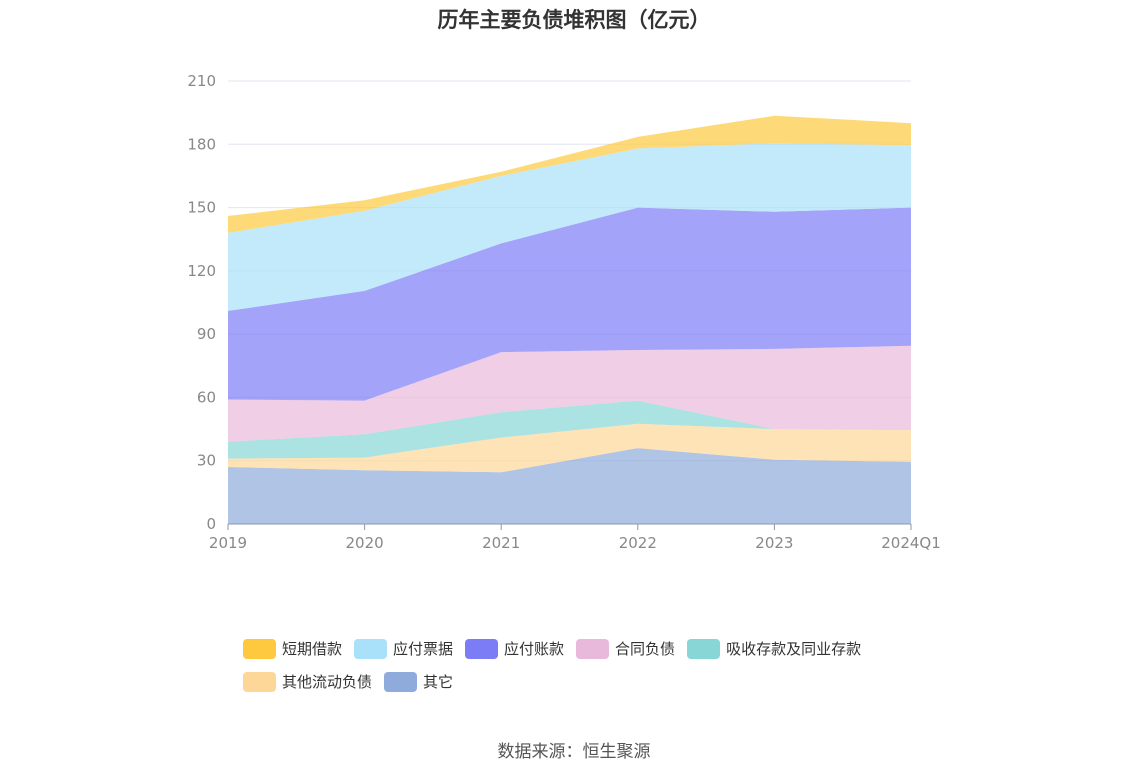  Describe the element at coordinates (206, 397) in the screenshot. I see `y-tick-label: 60` at that location.